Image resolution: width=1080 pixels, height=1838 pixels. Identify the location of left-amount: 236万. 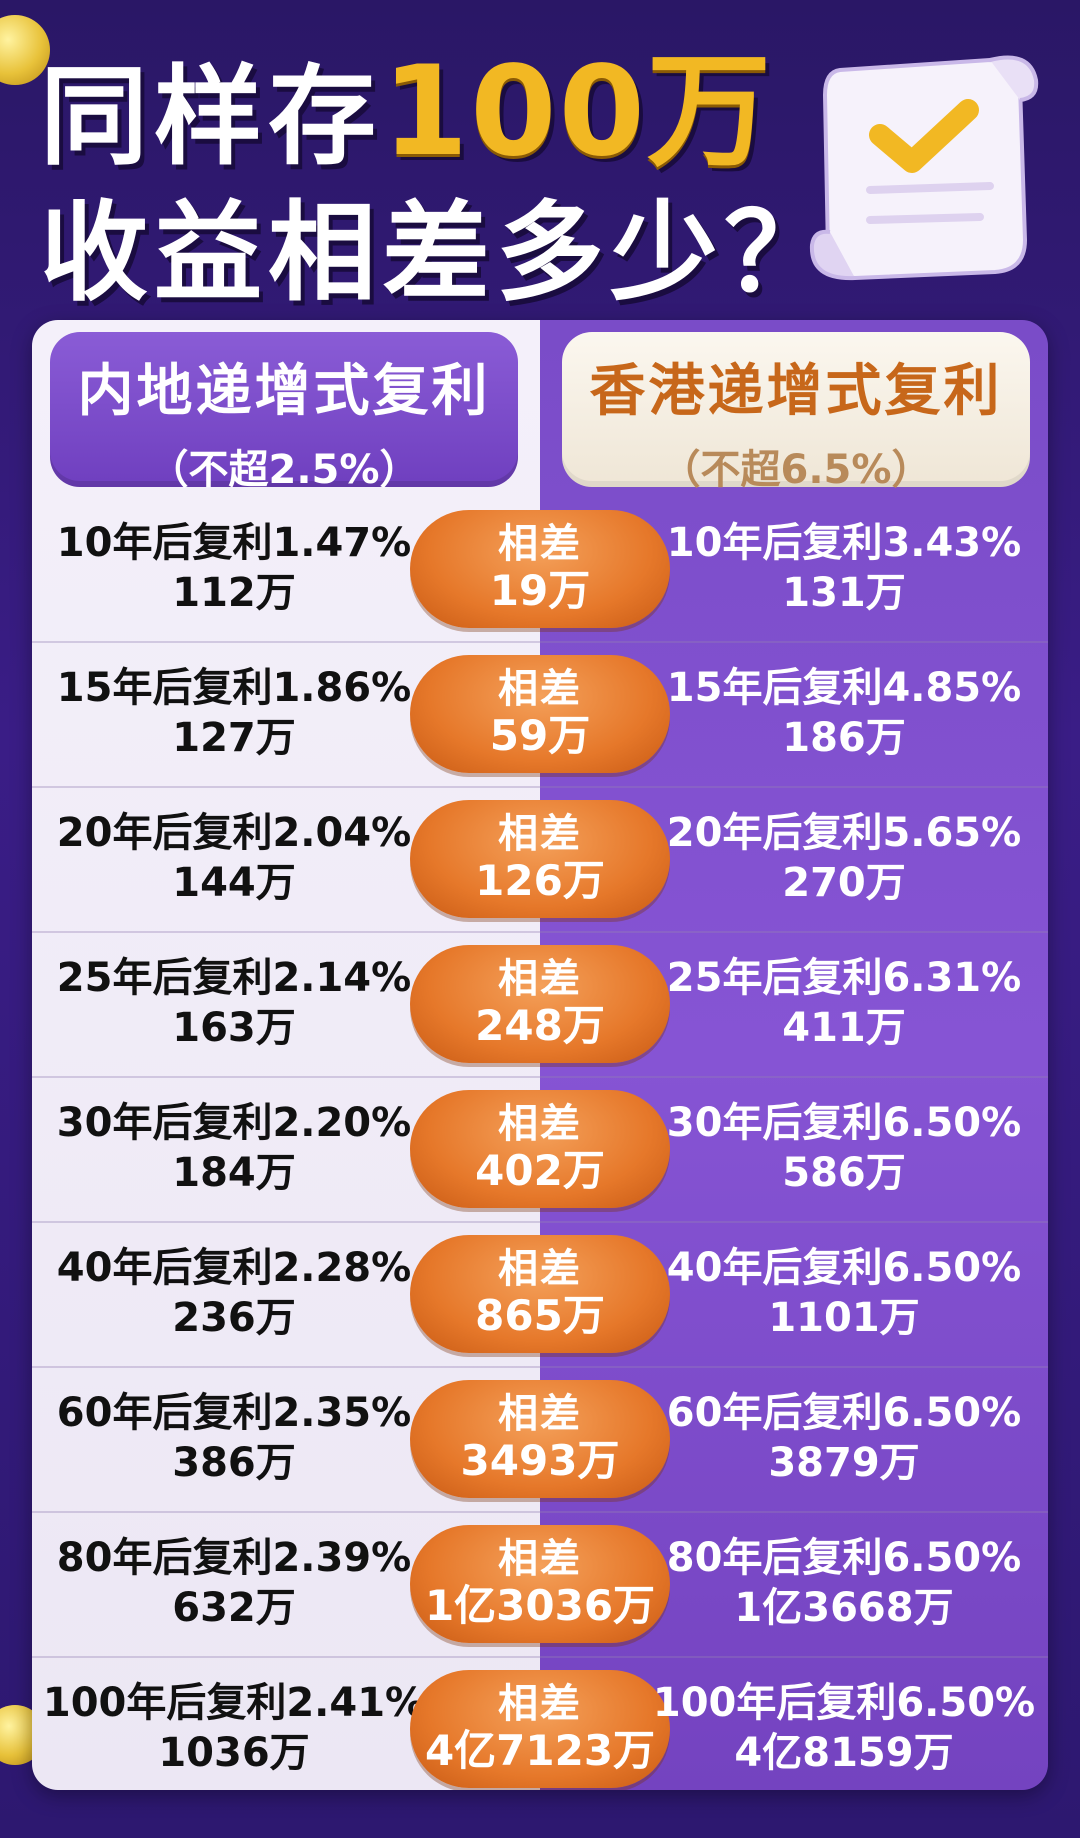
(234, 1318).